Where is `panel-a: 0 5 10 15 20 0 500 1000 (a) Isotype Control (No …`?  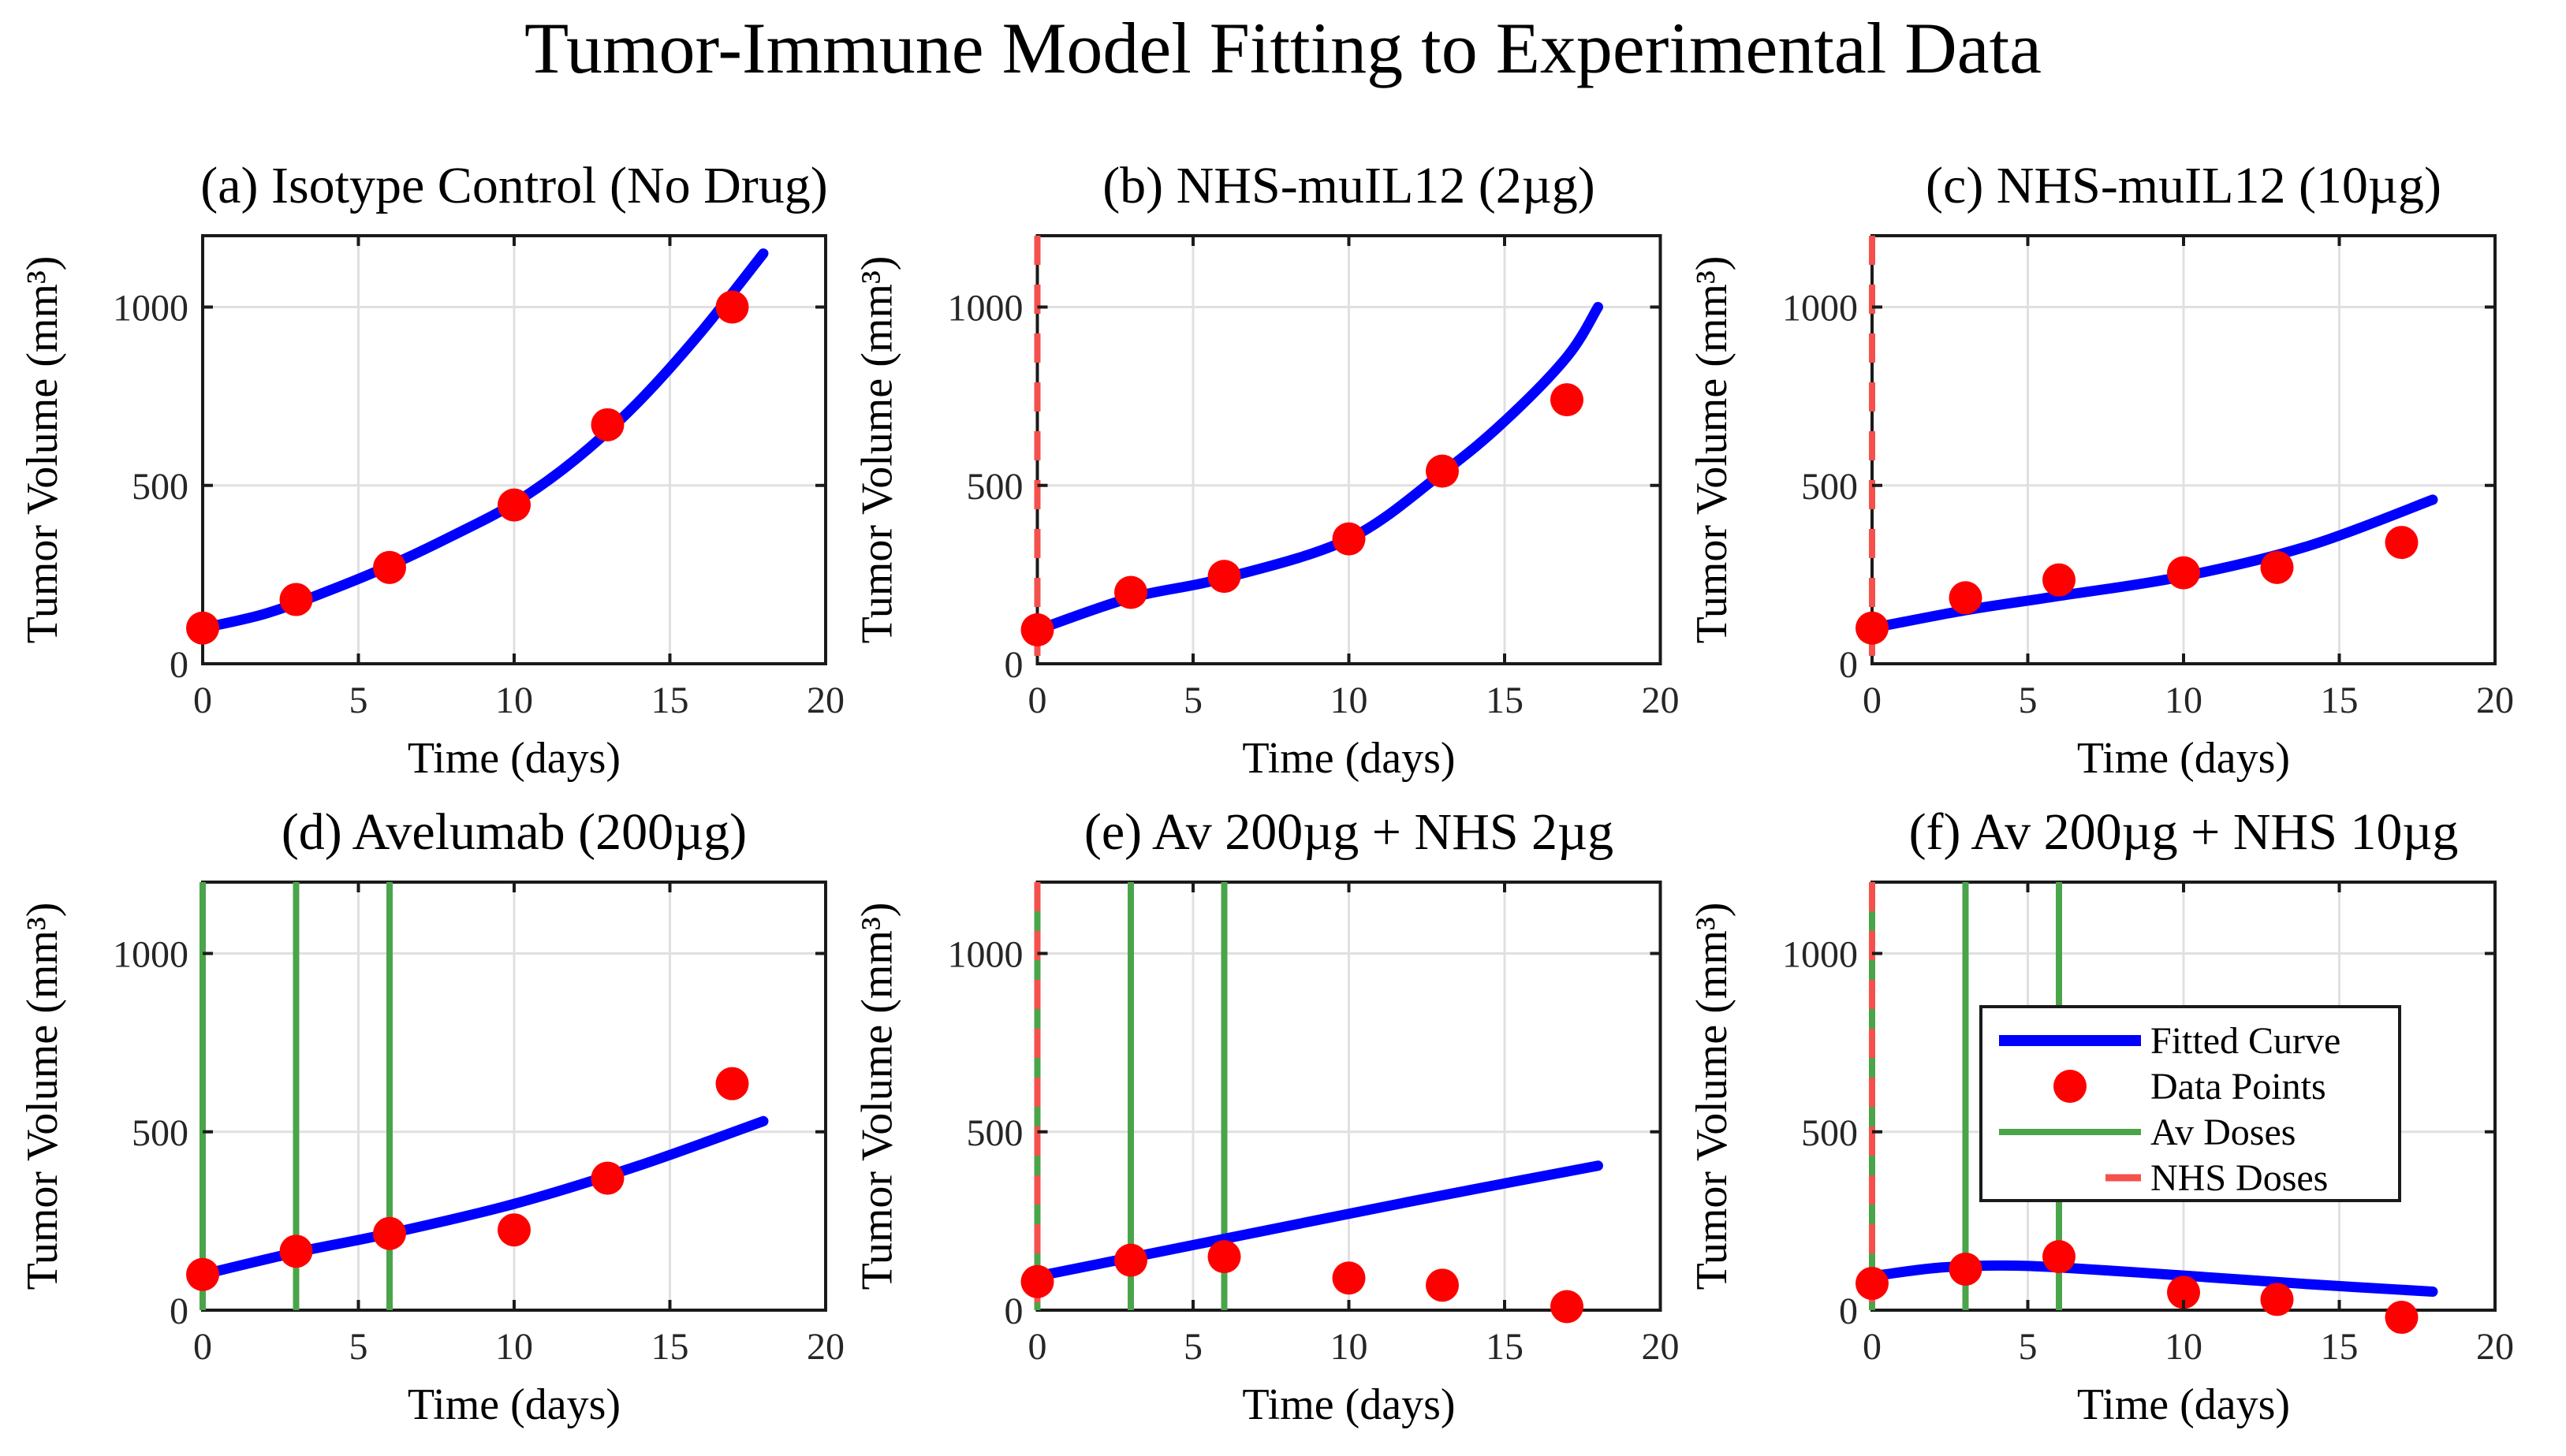
panel-a: 0 5 10 15 20 0 500 1000 (a) Isotype Control (No … is located at coordinates (431, 470).